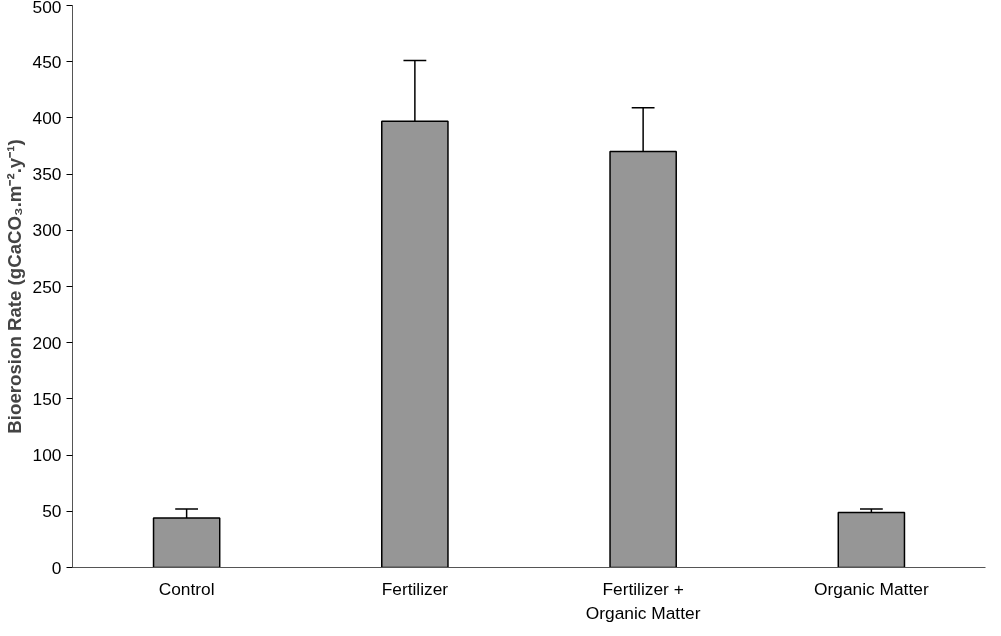  Describe the element at coordinates (47, 8) in the screenshot. I see `y-tick-label: 500` at that location.